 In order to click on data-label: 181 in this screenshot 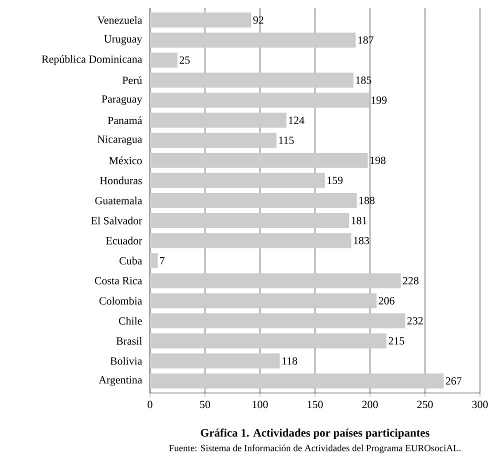, I will do `click(359, 220)`.